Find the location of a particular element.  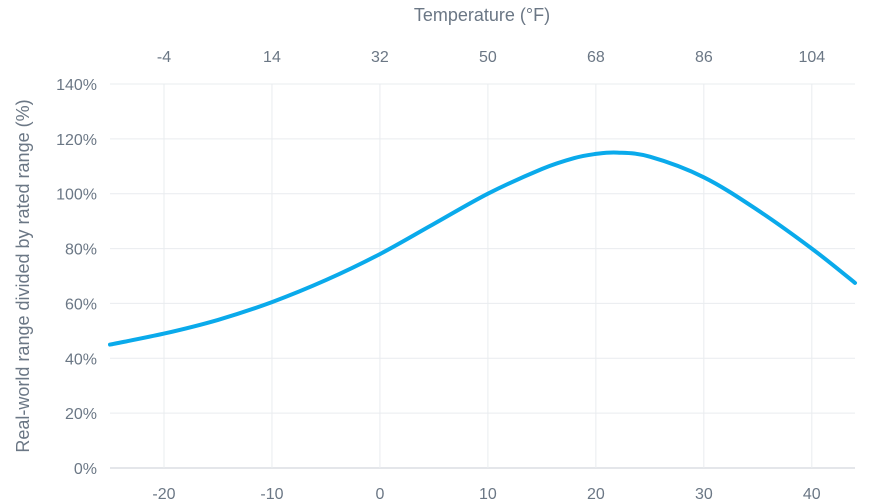

y-tick-label: 40% is located at coordinates (81, 359).